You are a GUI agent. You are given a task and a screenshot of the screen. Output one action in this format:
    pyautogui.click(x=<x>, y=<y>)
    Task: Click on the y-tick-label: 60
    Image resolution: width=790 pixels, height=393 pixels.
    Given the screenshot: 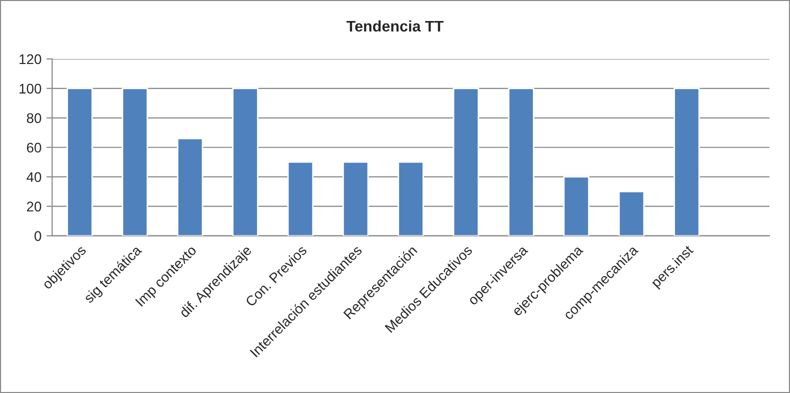 What is the action you would take?
    pyautogui.click(x=34, y=147)
    